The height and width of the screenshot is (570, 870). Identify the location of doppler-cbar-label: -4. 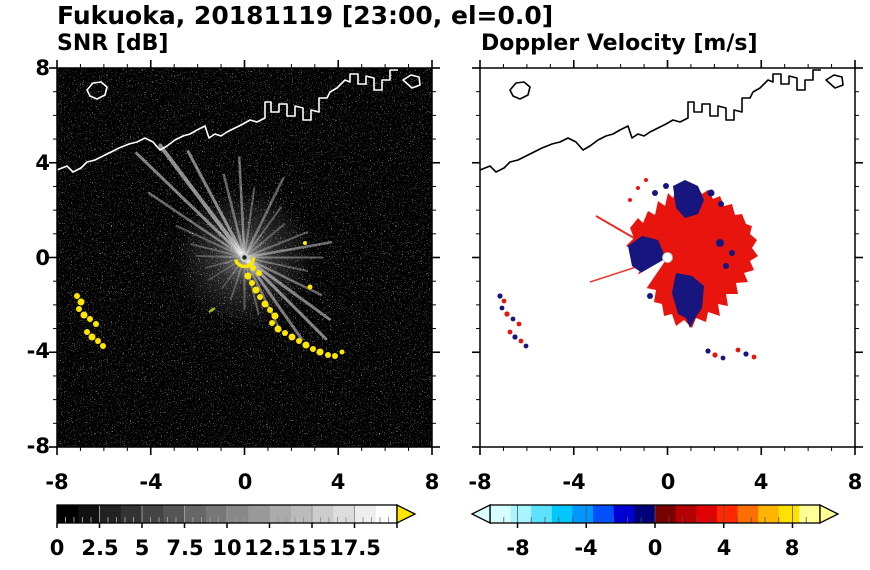
(586, 548).